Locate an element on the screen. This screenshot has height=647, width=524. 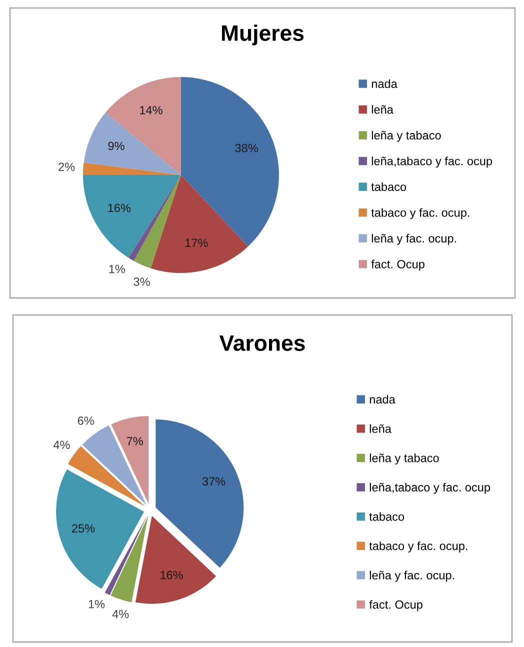
chart-title: Mujeres is located at coordinates (263, 35).